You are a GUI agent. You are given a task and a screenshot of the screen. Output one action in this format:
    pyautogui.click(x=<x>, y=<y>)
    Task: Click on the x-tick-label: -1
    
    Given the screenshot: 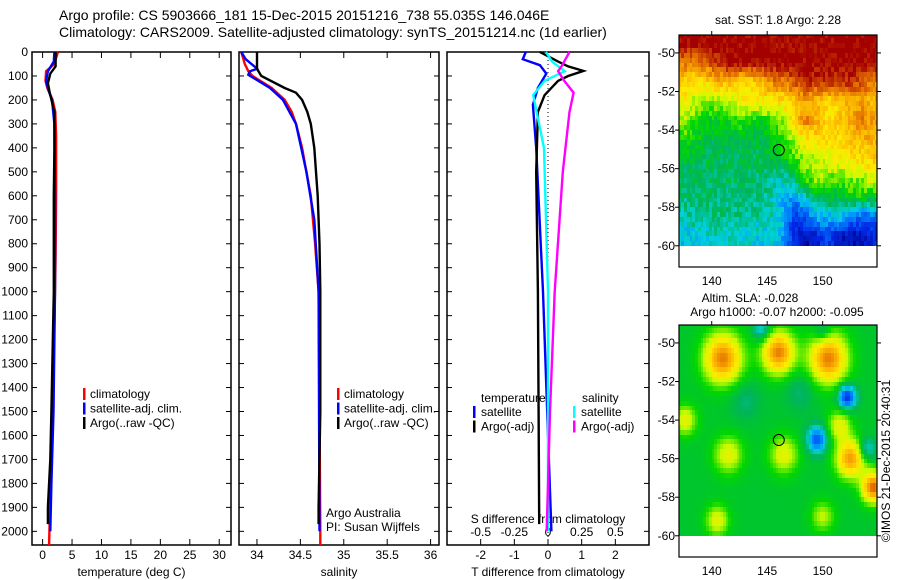 What is the action you would take?
    pyautogui.click(x=514, y=555)
    